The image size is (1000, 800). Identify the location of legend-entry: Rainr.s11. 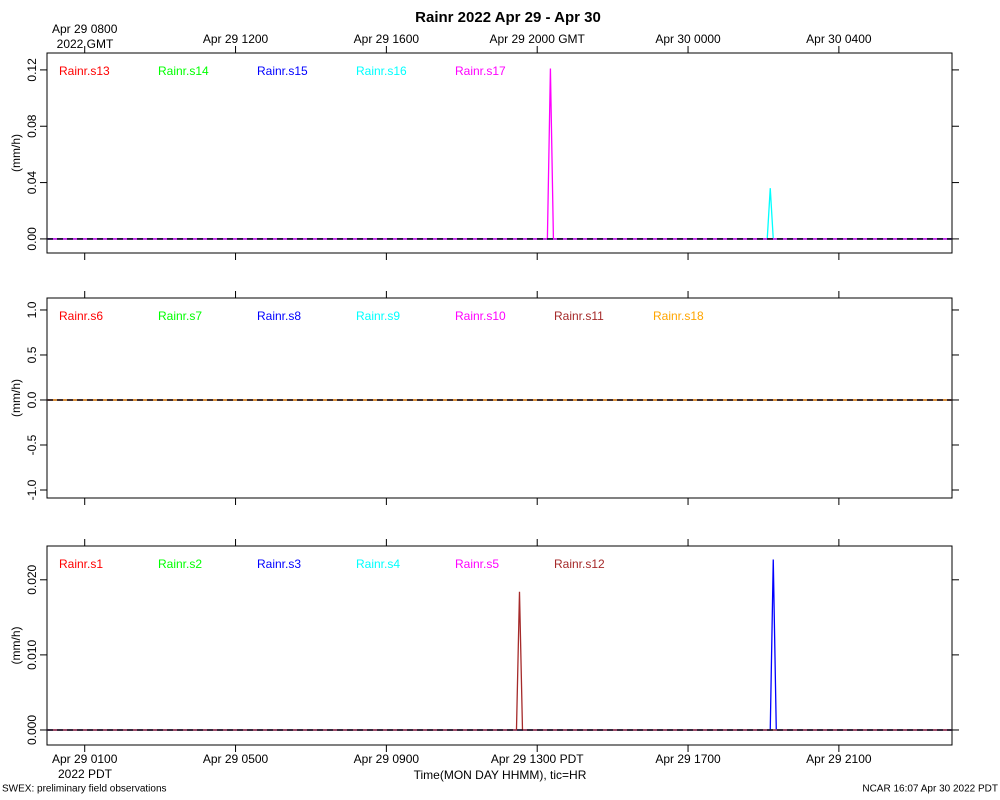
(579, 316).